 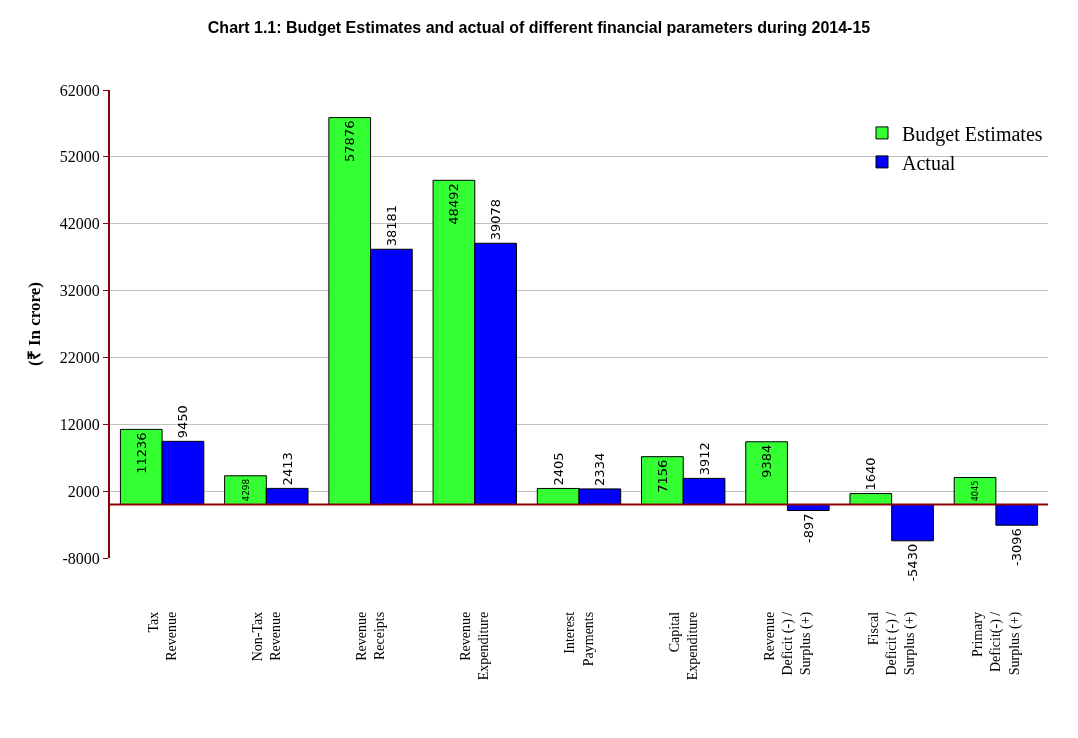 What do you see at coordinates (245, 490) in the screenshot?
I see `data-label: 4298` at bounding box center [245, 490].